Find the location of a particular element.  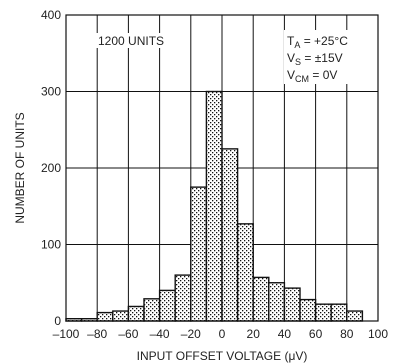

x-tick-label: –100 is located at coordinates (66, 334).